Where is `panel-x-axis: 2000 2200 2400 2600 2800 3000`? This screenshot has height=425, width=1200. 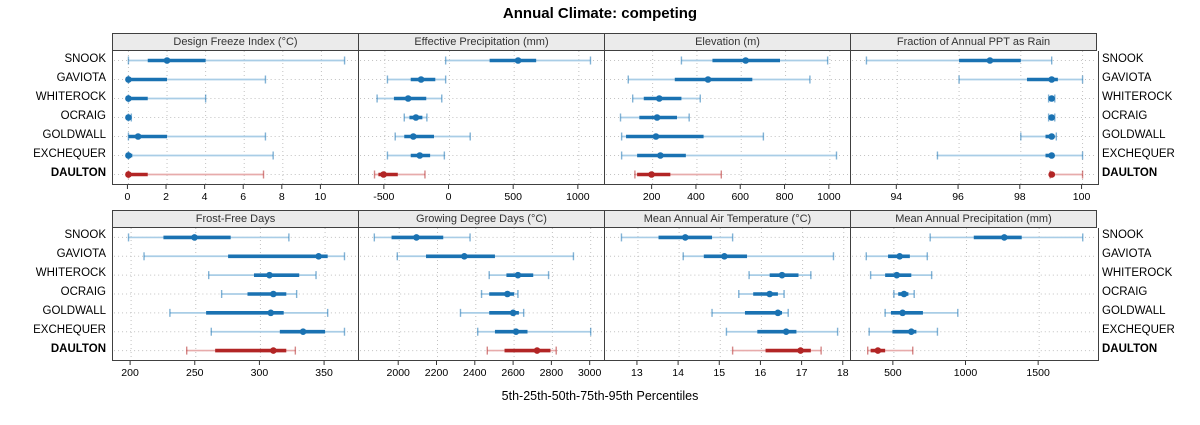 panel-x-axis: 2000 2200 2400 2600 2800 3000 is located at coordinates (494, 370).